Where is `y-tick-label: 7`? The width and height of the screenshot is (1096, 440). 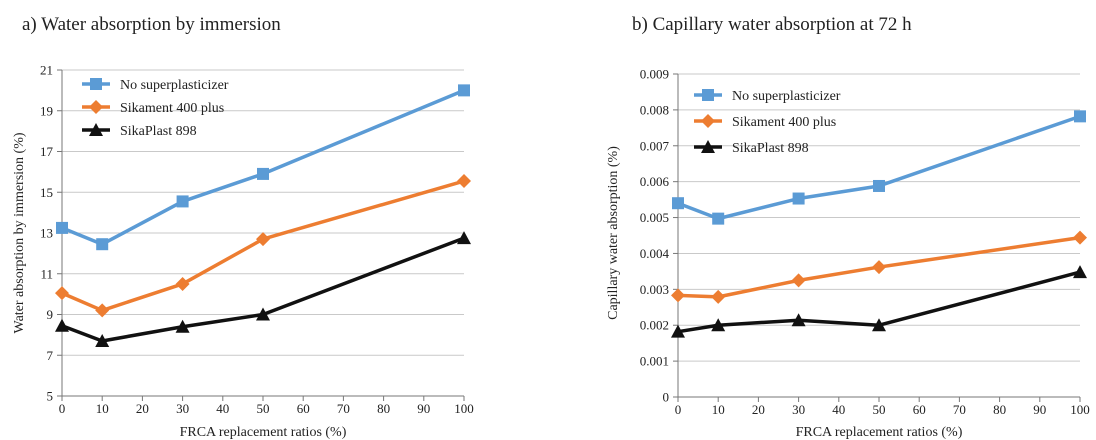
y-tick-label: 7 is located at coordinates (50, 355).